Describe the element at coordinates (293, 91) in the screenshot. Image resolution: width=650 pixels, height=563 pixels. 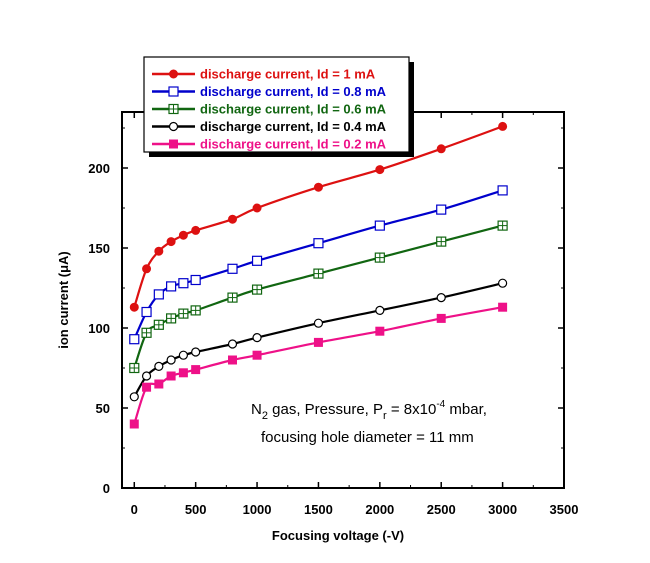
I see `legend-label: discharge current, Id = 0.8 mA` at that location.